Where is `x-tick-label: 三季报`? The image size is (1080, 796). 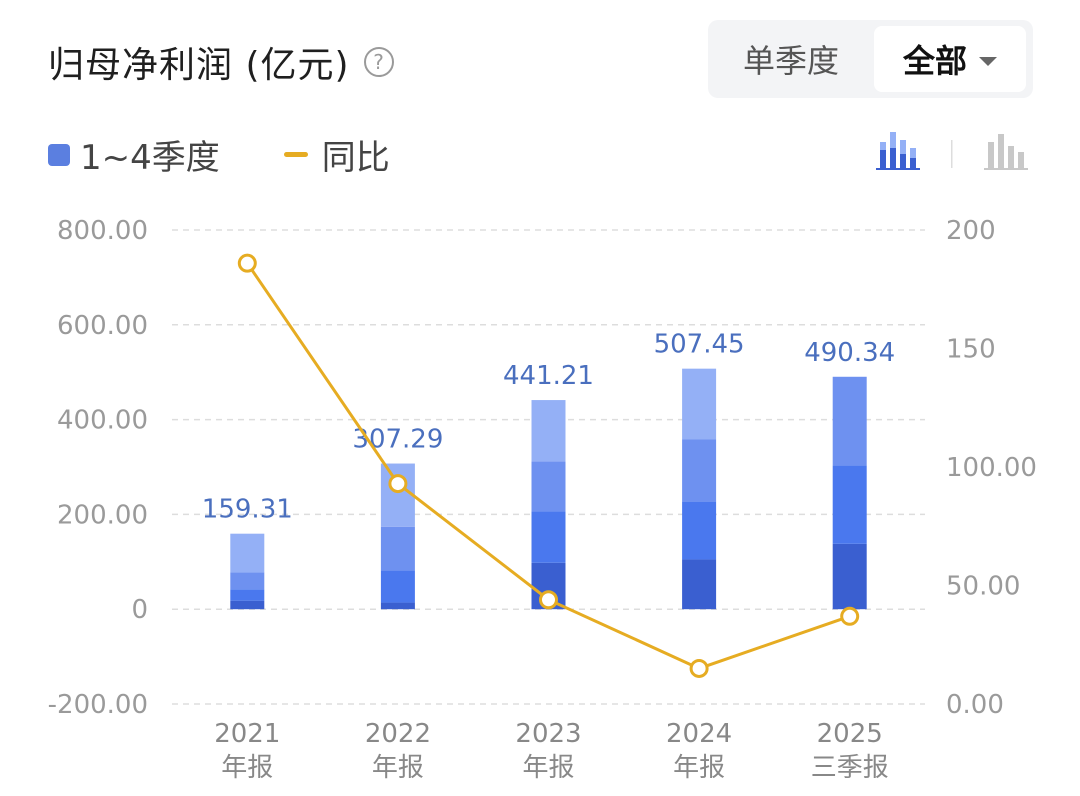
x-tick-label: 三季报 is located at coordinates (850, 768).